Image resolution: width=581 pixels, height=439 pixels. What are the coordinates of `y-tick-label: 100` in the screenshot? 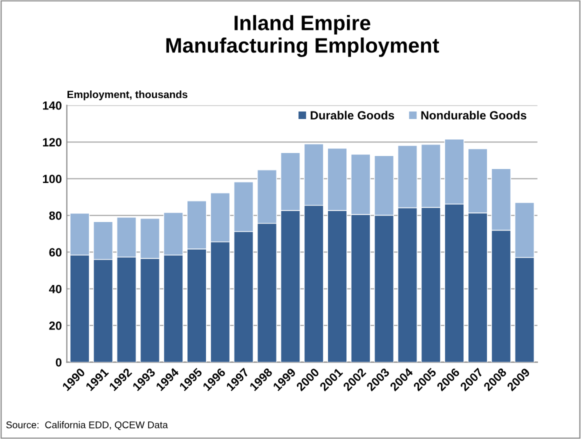 It's located at (52, 179).